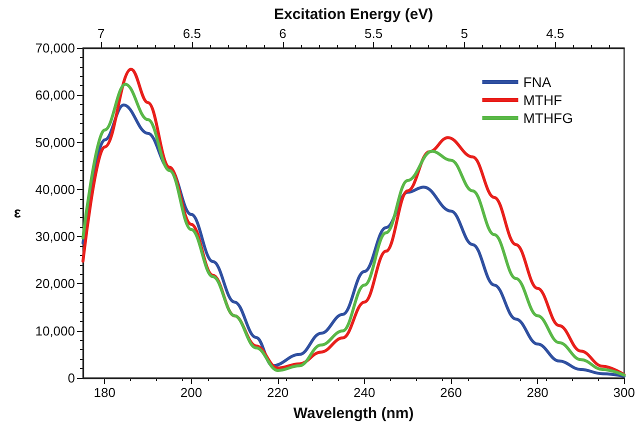 The height and width of the screenshot is (427, 638). I want to click on x-tick-label: 200, so click(191, 392).